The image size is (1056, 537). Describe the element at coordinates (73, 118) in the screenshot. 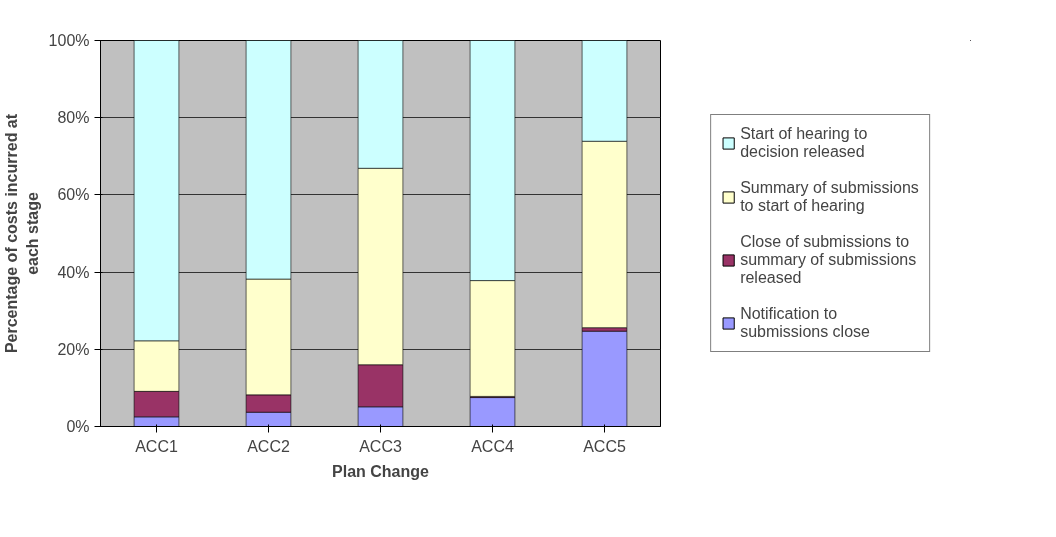

I see `y-tick-label: 80%` at that location.